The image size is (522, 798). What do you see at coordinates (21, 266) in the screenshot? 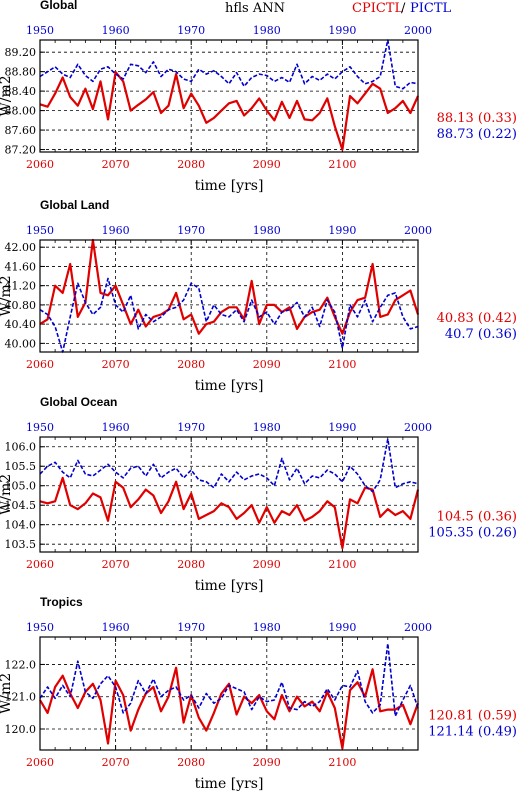
I see `y-tick-label: 41.60` at bounding box center [21, 266].